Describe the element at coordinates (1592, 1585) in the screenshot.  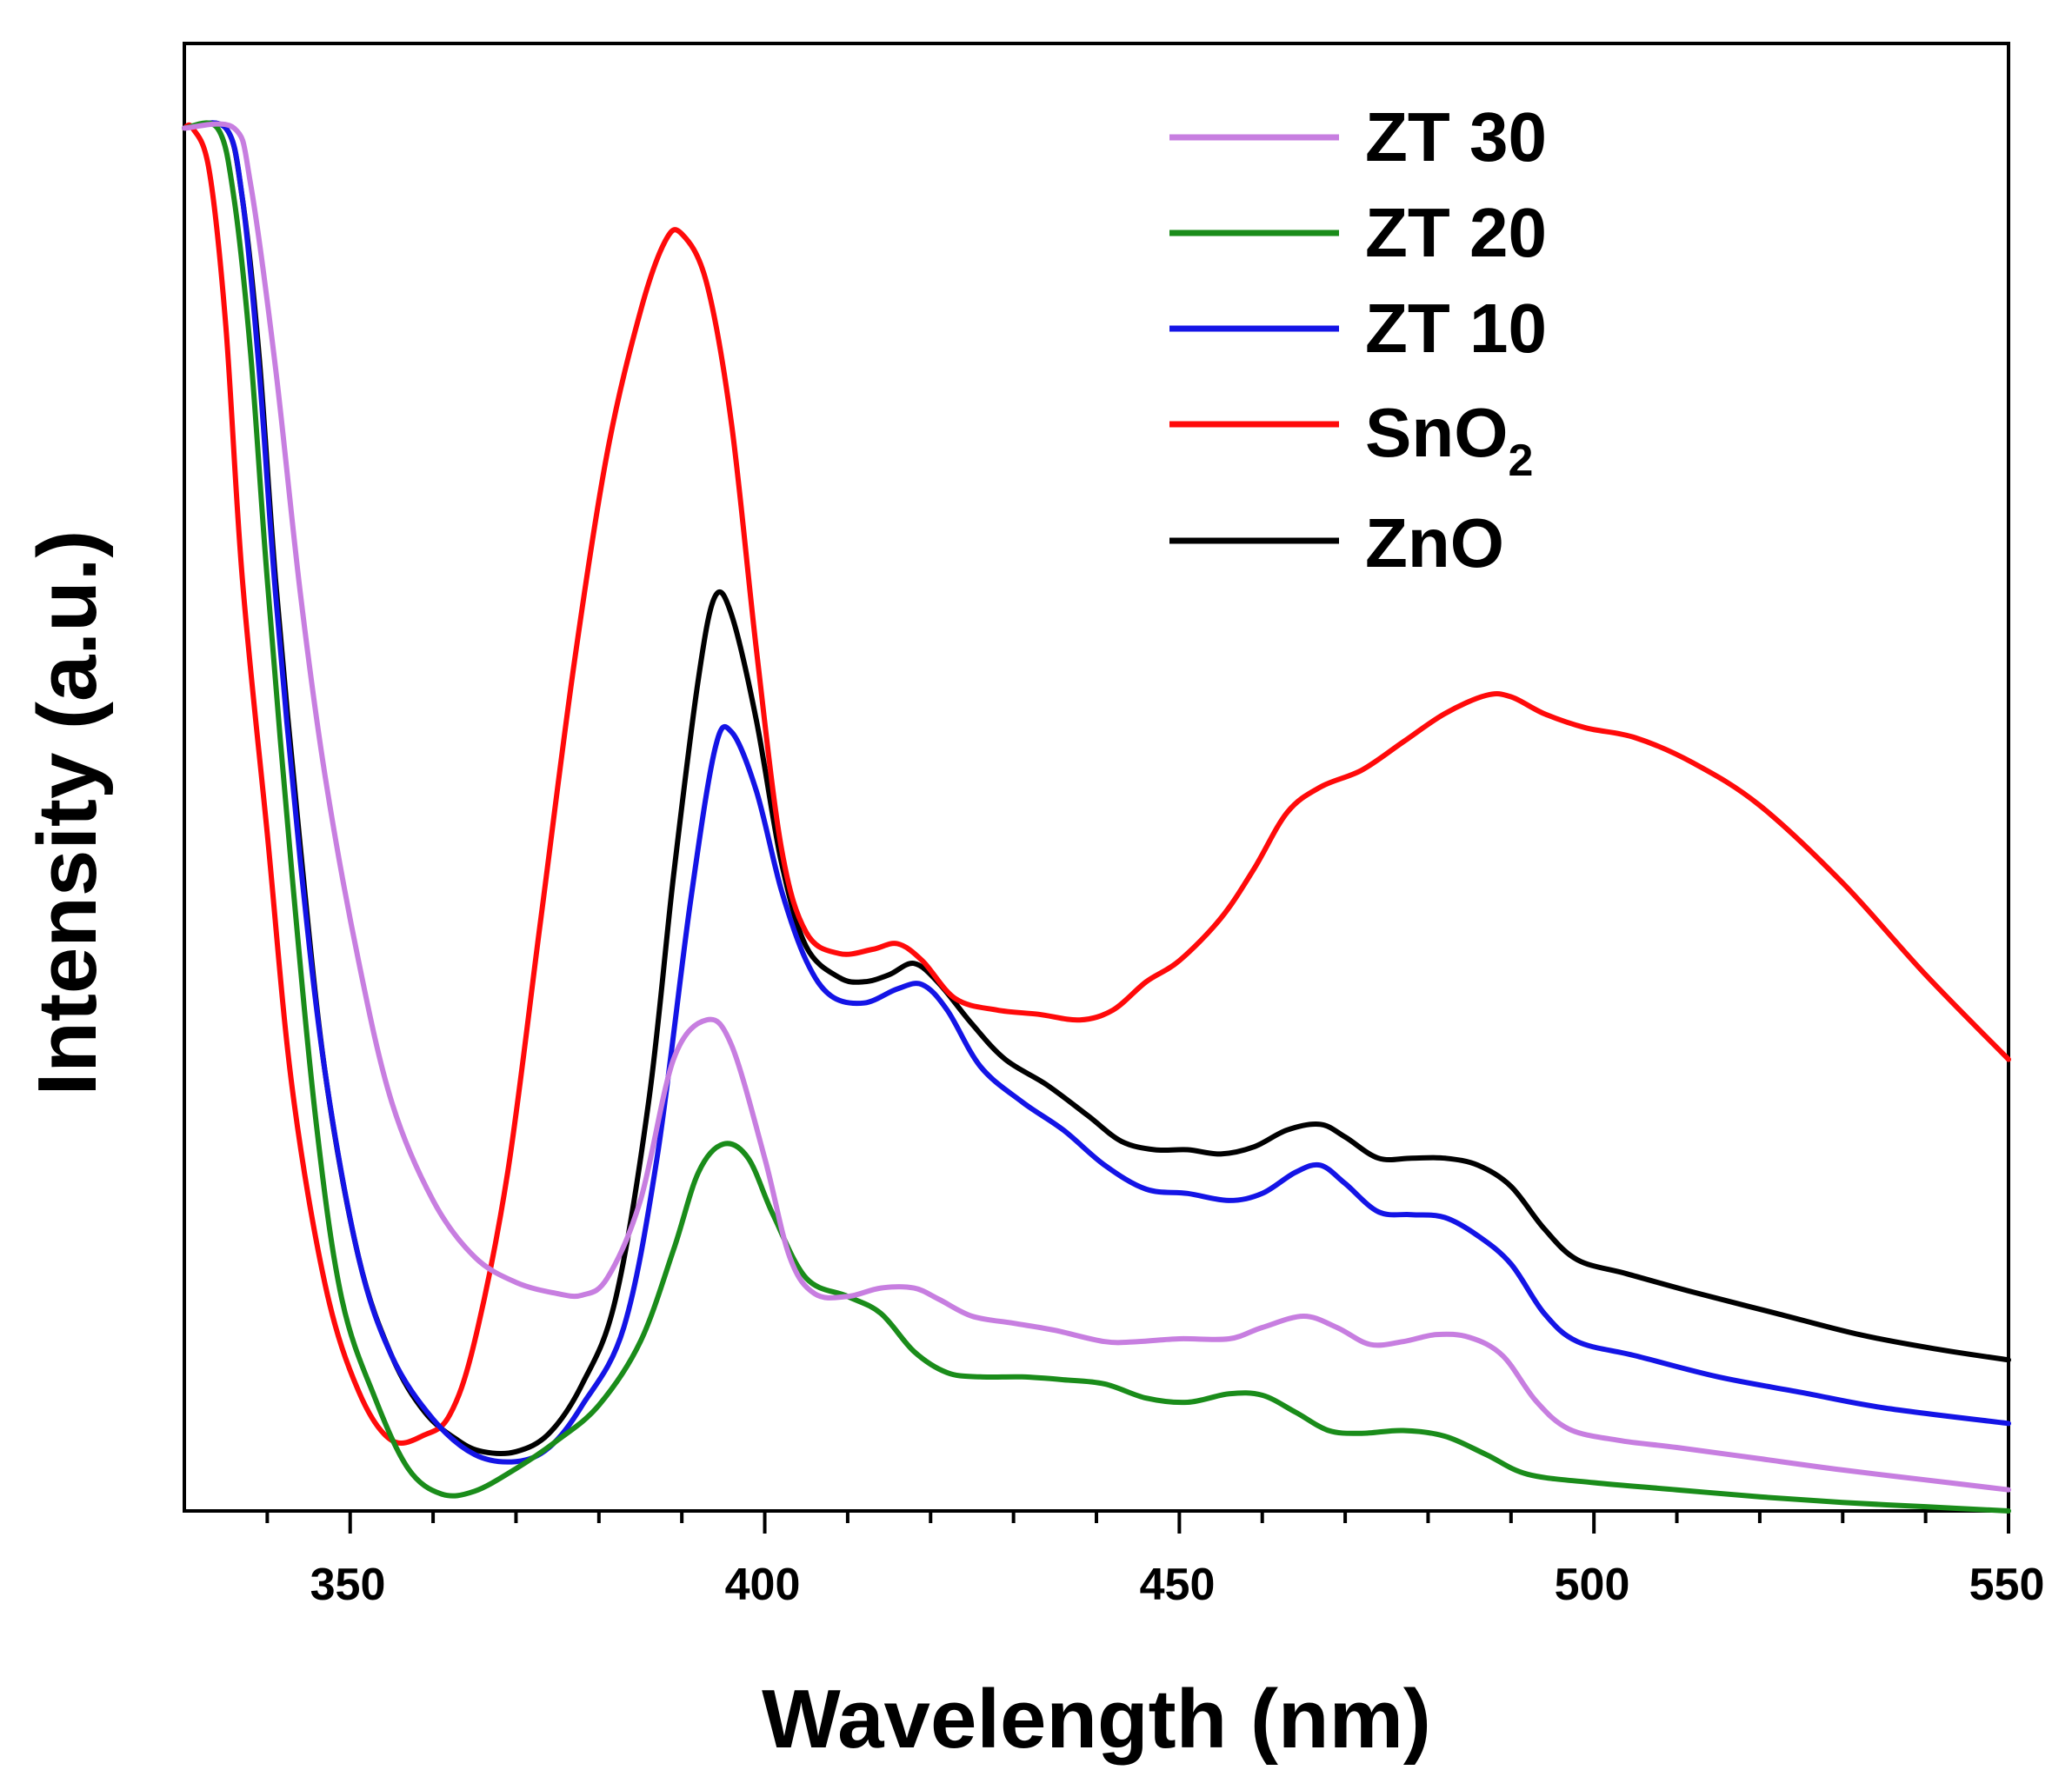
I see `x-tick-label: 500` at that location.